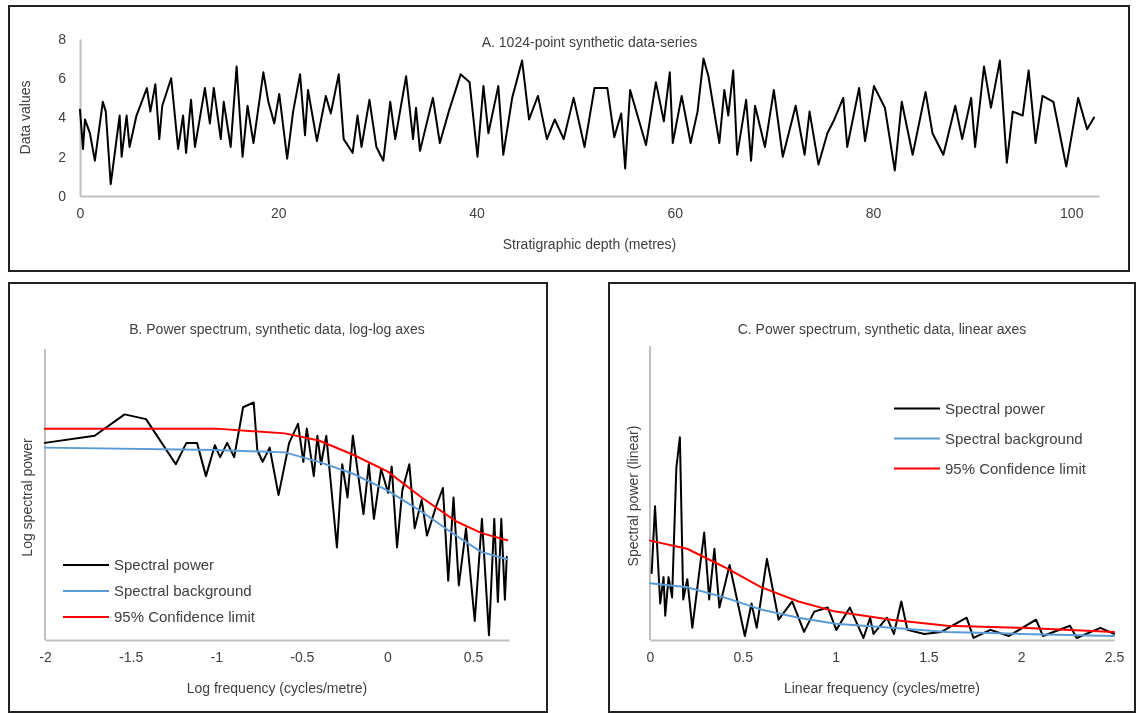 The image size is (1136, 713). Describe the element at coordinates (62, 38) in the screenshot. I see `y-tick-label: 8` at that location.